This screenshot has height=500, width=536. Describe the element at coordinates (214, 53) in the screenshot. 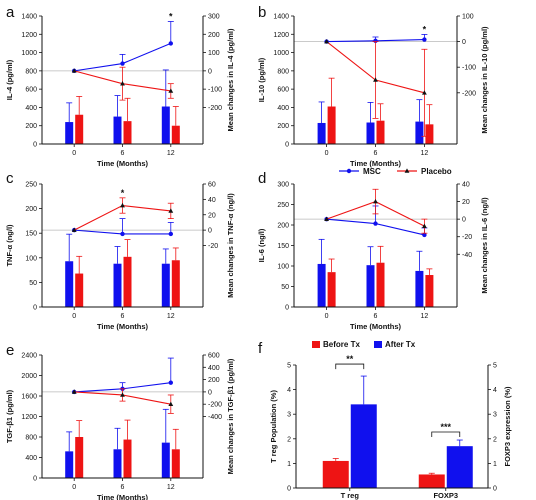

I see `tick-label-right: 100` at that location.